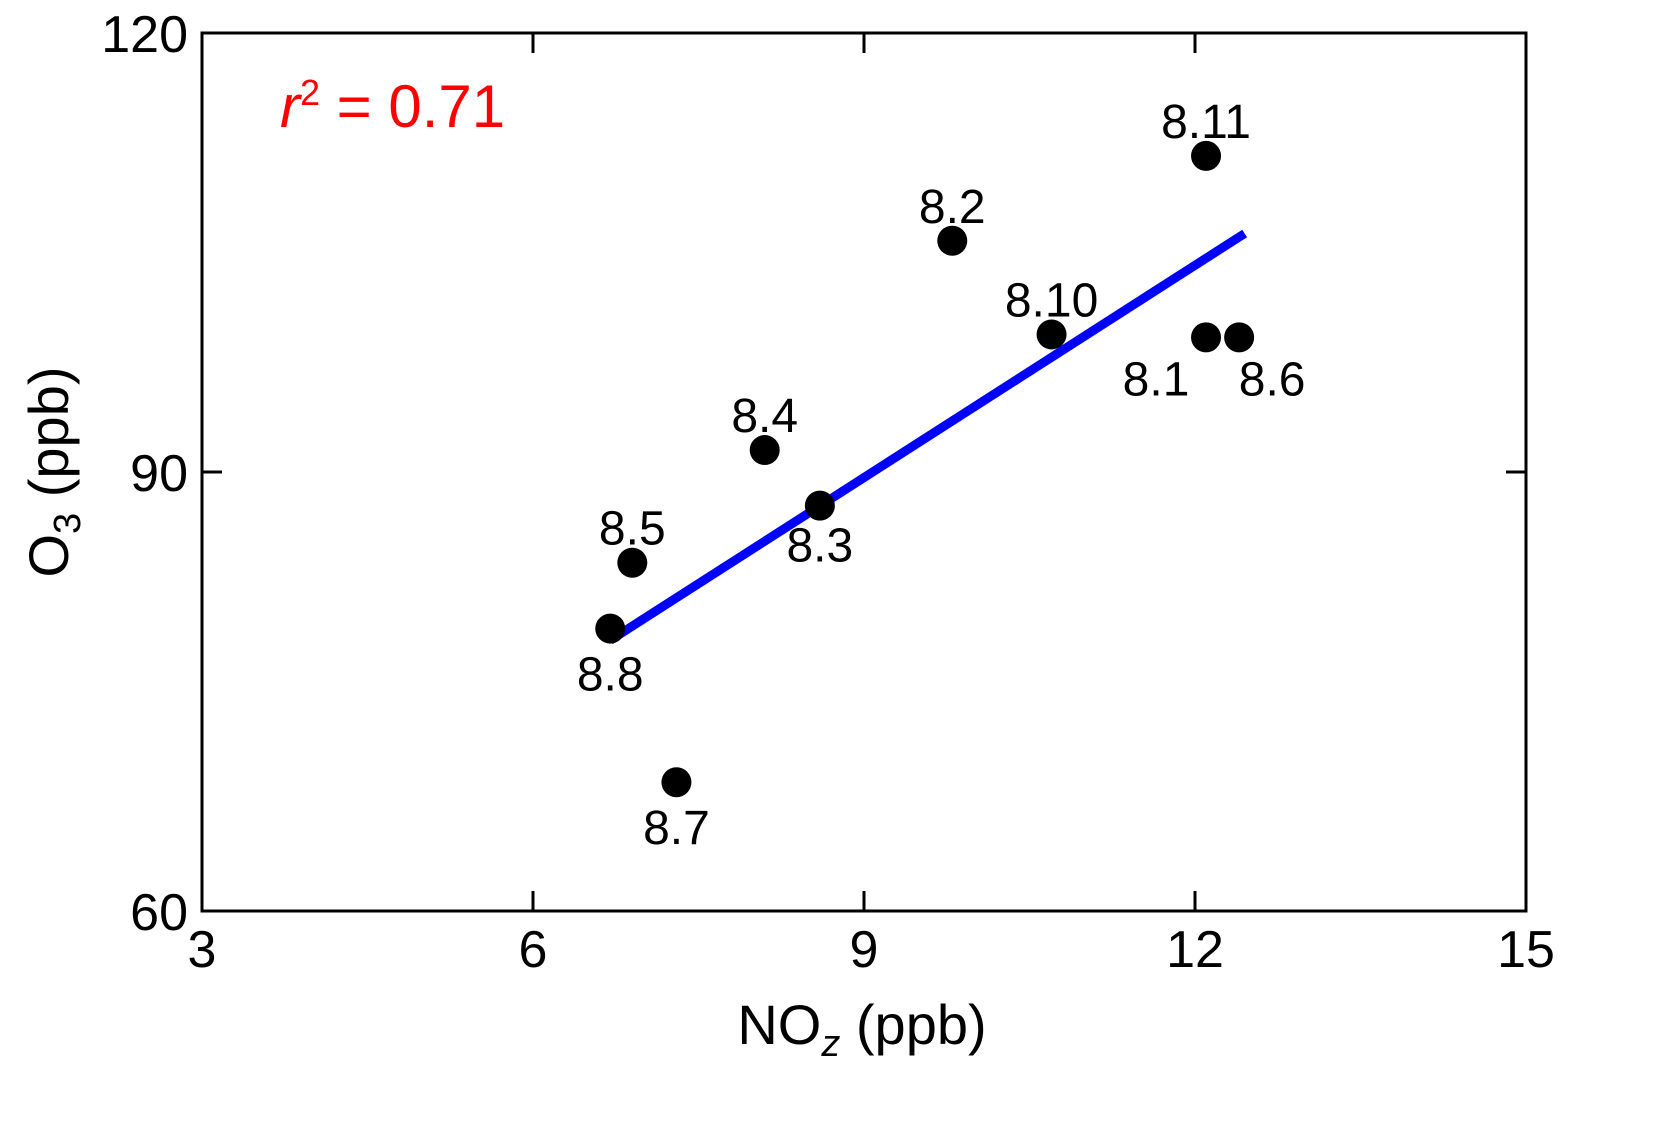  I want to click on point-label: 8.4, so click(764, 416).